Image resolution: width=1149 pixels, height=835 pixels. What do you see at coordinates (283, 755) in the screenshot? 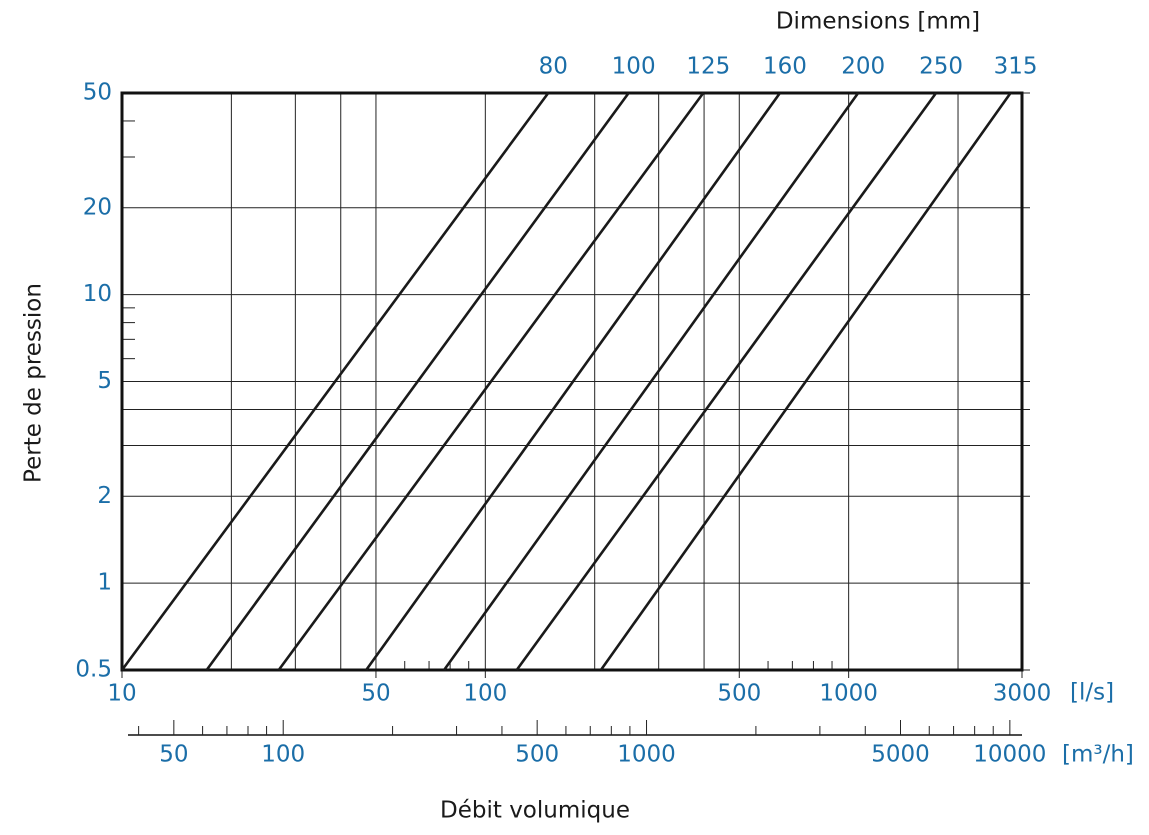
I see `x2-tick-label: 100` at bounding box center [283, 755].